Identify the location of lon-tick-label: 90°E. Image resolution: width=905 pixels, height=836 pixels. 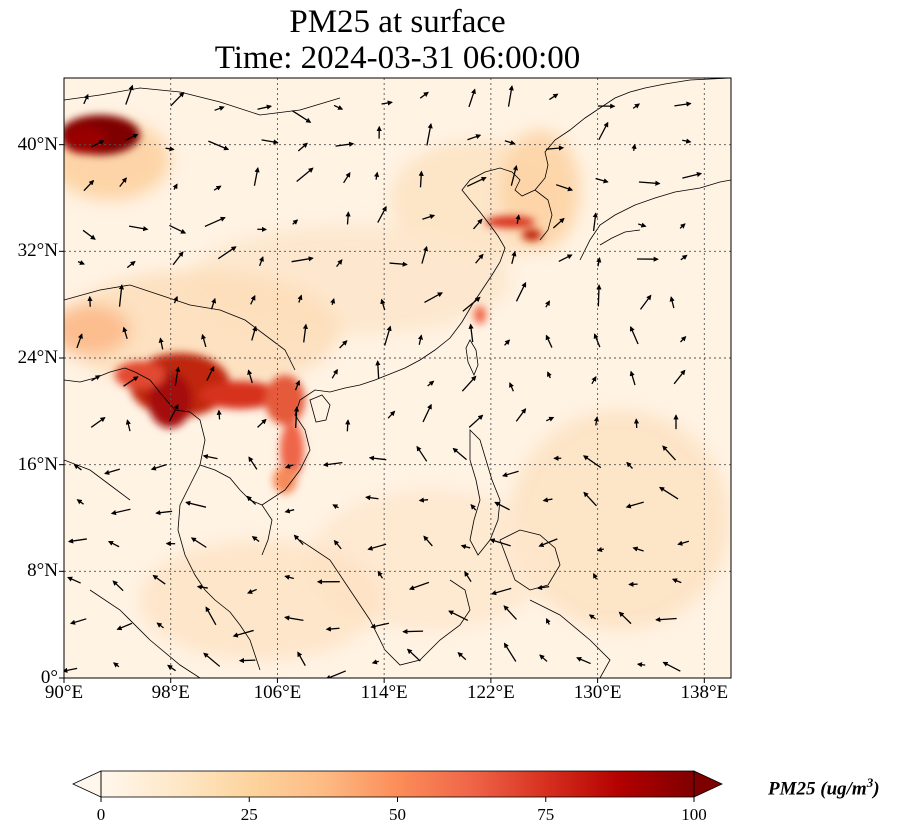
(64, 692).